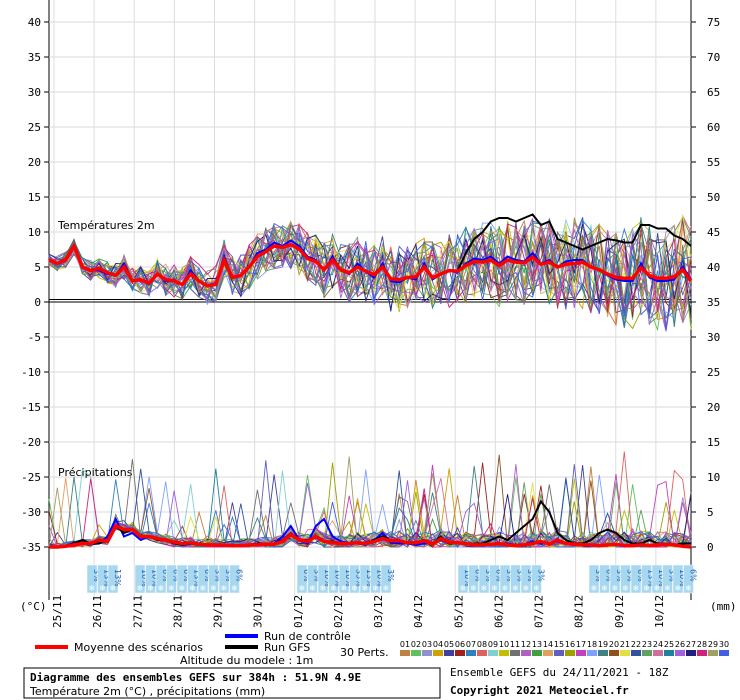 This screenshot has height=700, width=740. What do you see at coordinates (539, 611) in the screenshot?
I see `date-label: 07/12` at bounding box center [539, 611].